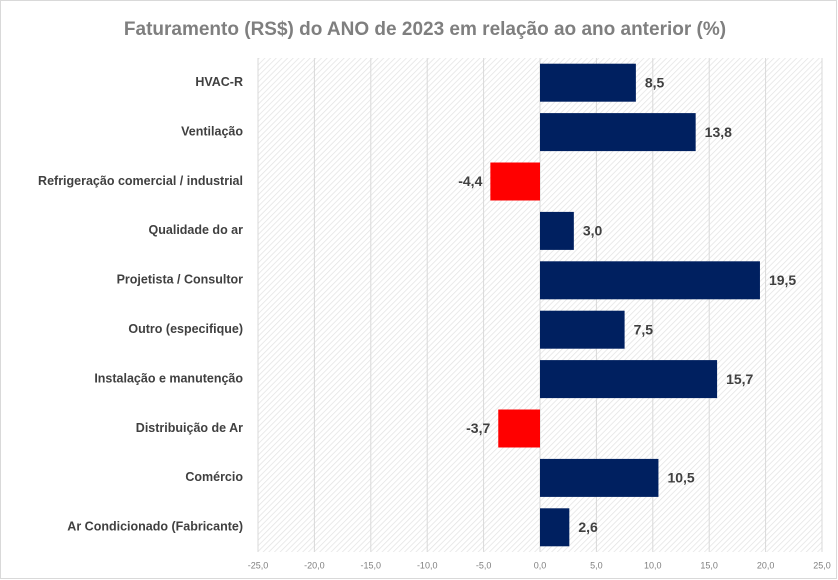 The height and width of the screenshot is (580, 838). What do you see at coordinates (822, 565) in the screenshot?
I see `x-tick-label: 25,0` at bounding box center [822, 565].